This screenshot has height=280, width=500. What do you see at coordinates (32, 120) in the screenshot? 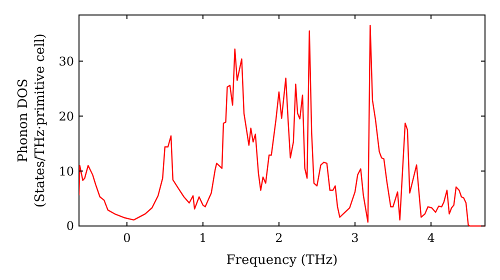
I see `y-axis-title: Phonon DOS (States/THz·primitive cell)` at bounding box center [32, 120].